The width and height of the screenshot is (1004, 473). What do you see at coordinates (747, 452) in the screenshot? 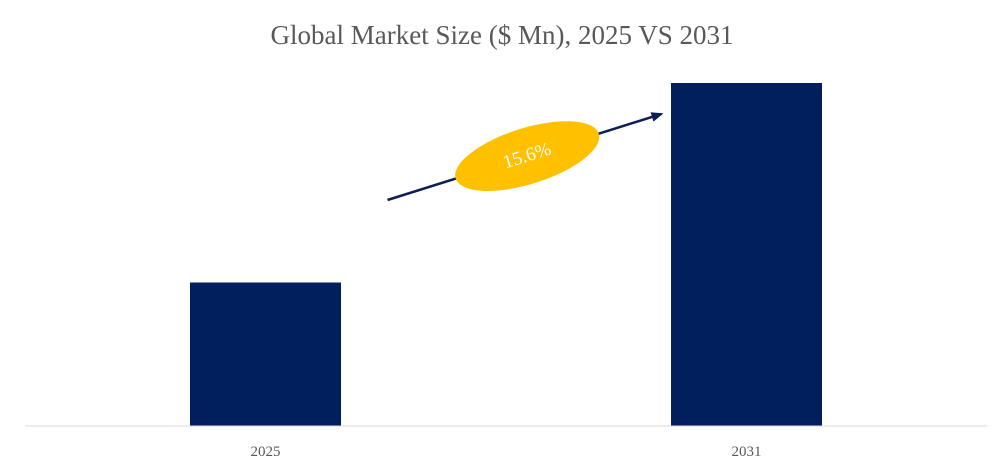
I see `x-tick-label-2031: 2031` at bounding box center [747, 452].